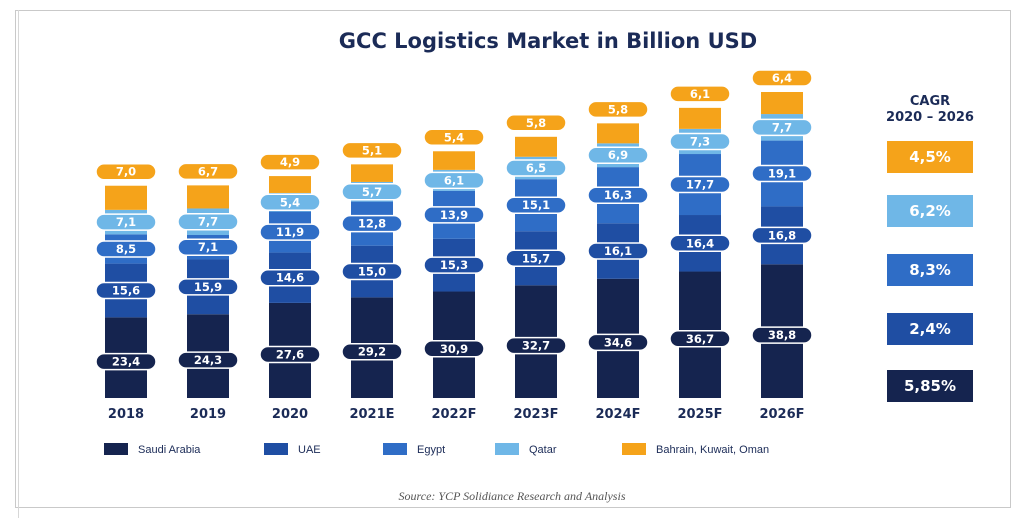 The height and width of the screenshot is (518, 1026). I want to click on data-label: 16,1, so click(618, 251).